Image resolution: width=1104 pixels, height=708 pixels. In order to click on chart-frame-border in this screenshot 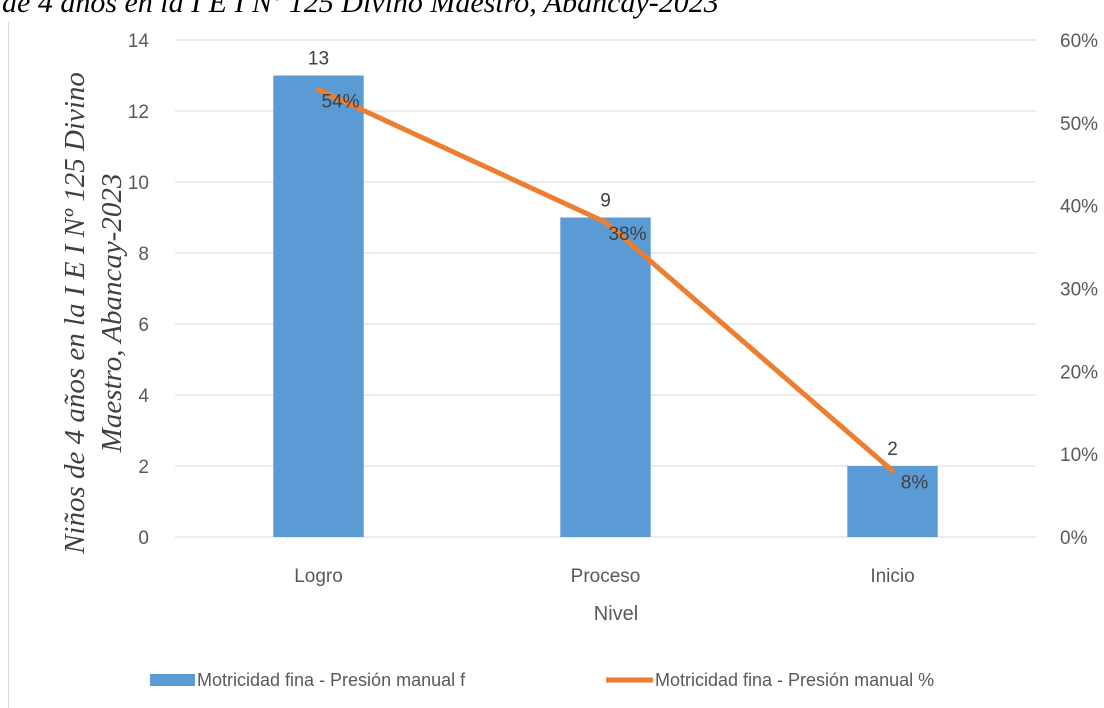, I will do `click(8, 365)`.